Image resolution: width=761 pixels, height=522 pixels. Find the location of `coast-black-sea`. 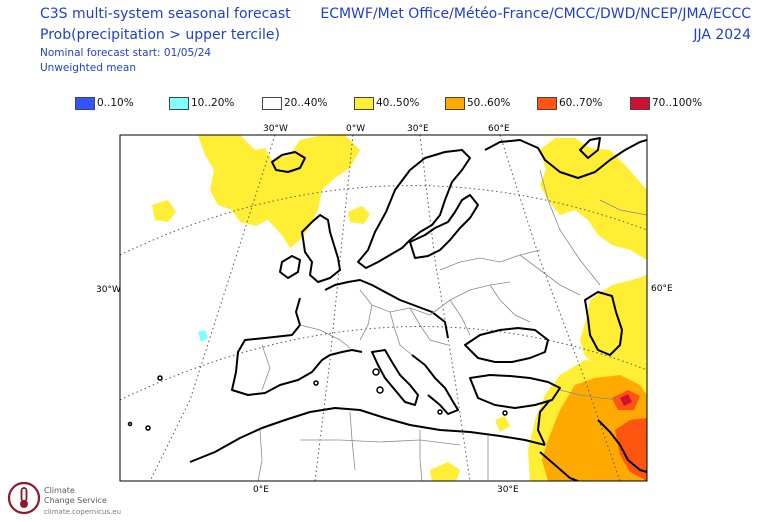

coast-black-sea is located at coordinates (506, 345).